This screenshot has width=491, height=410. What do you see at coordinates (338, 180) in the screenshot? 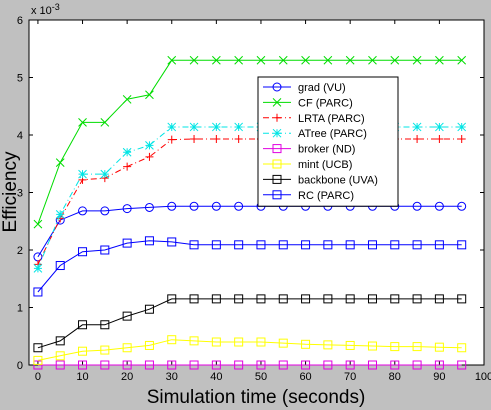
I see `legend-label: backbone (UVA)` at bounding box center [338, 180].